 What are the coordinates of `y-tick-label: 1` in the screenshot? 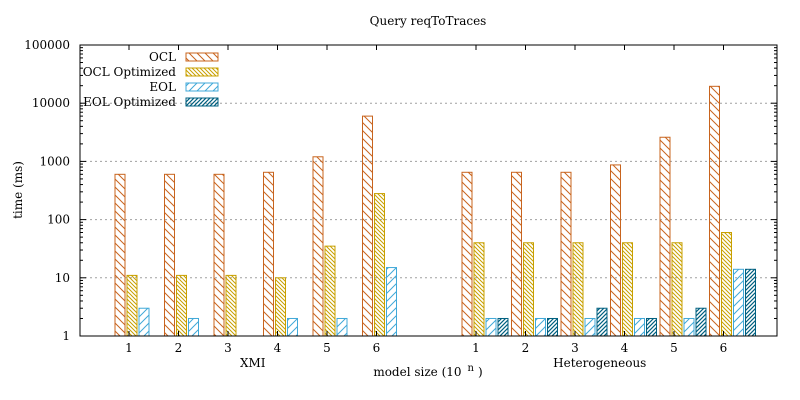 It's located at (66, 336).